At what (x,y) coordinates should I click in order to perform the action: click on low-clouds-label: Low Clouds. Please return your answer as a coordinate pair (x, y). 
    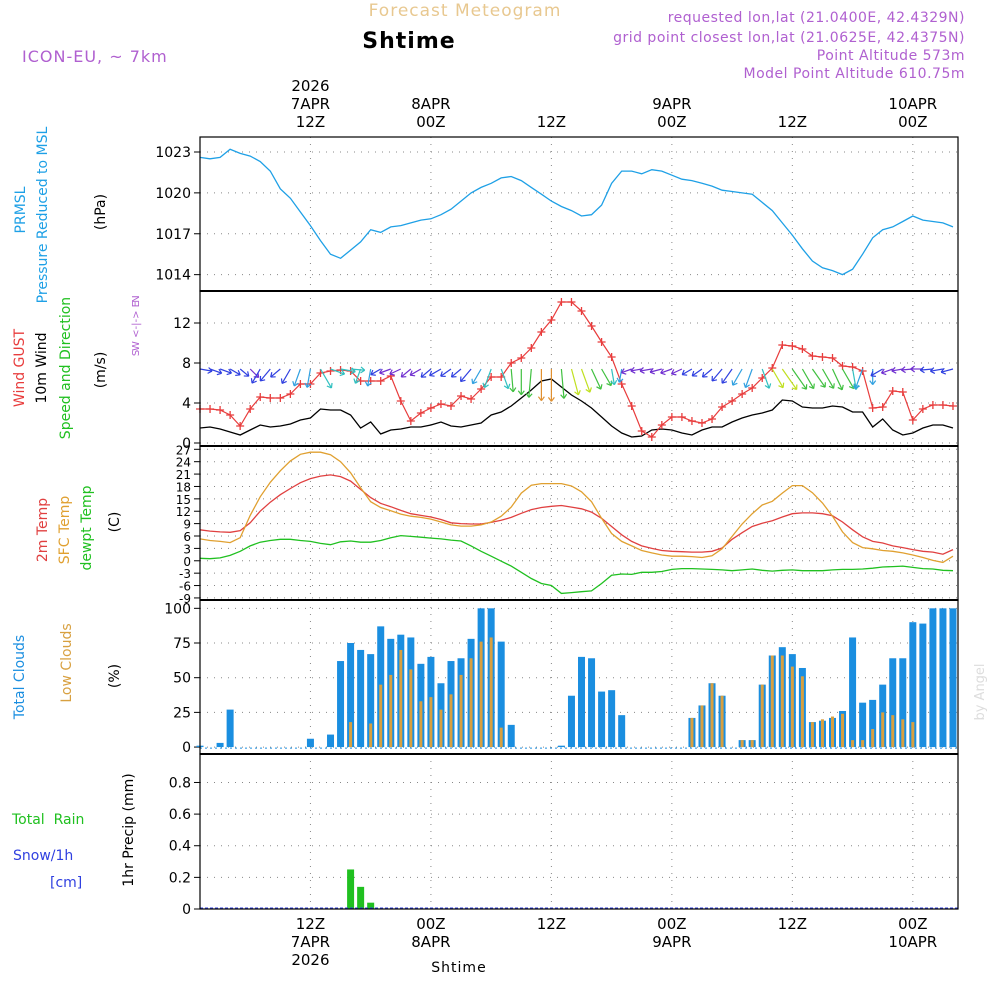
    Looking at the image, I should click on (67, 662).